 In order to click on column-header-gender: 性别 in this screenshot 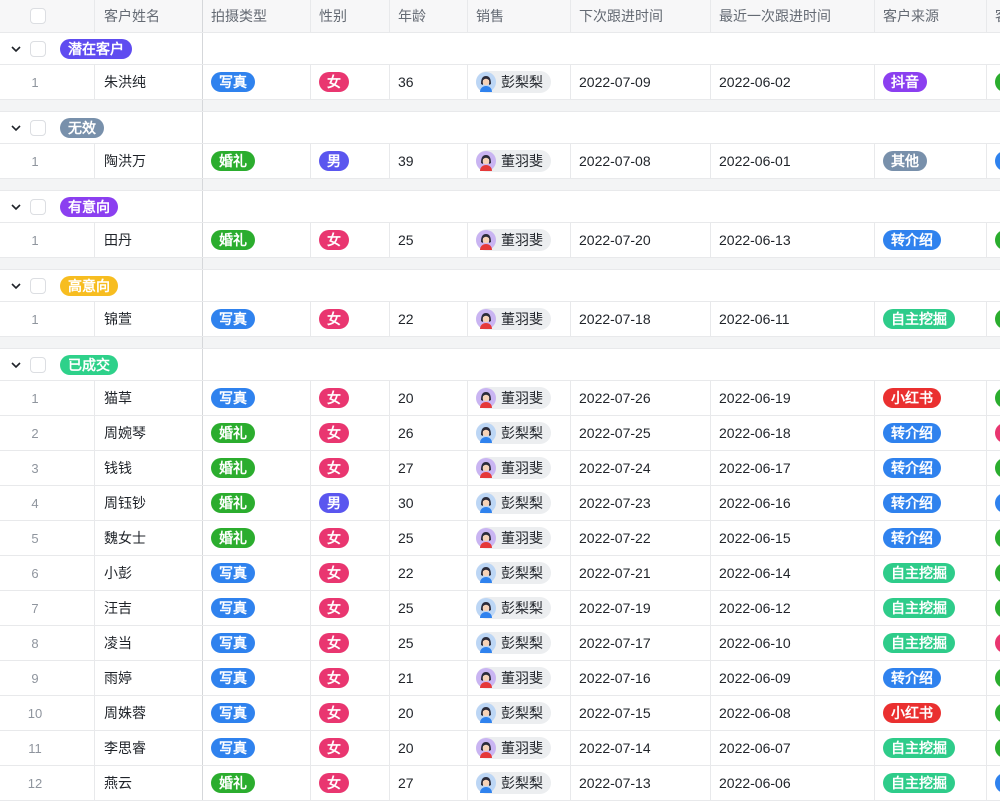, I will do `click(350, 16)`.